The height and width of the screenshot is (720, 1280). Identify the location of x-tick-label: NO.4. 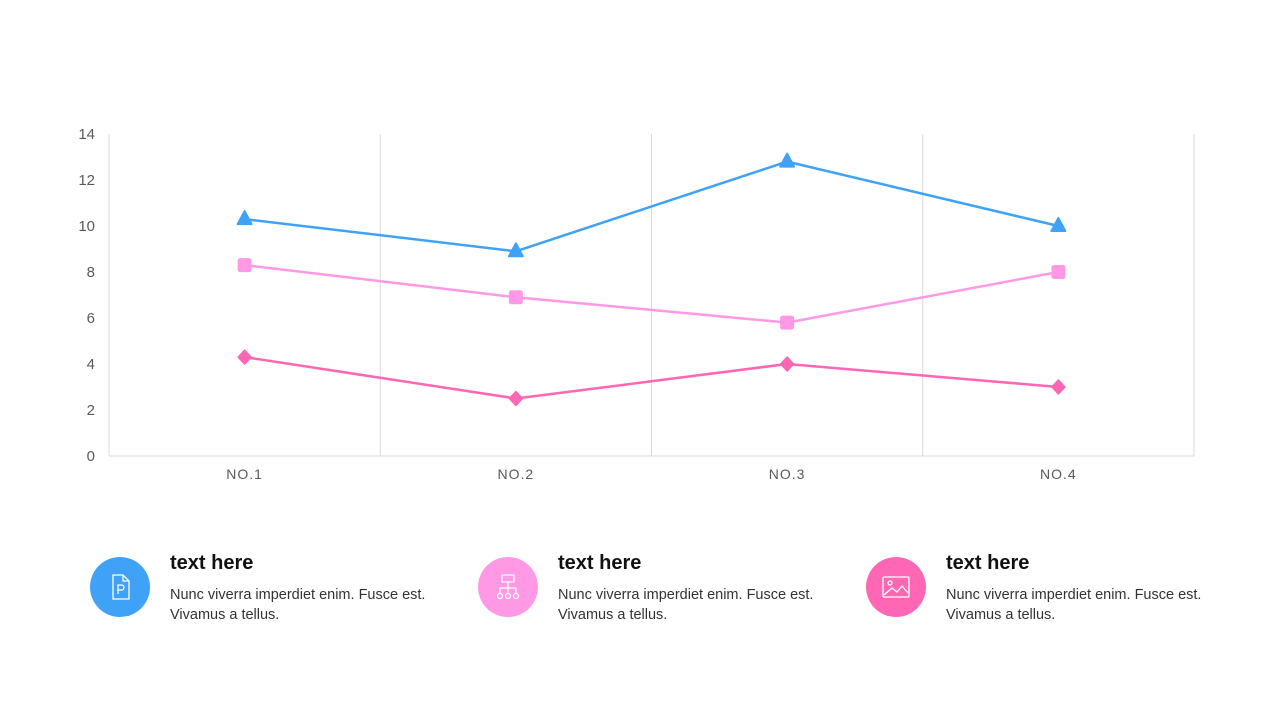
(1058, 474).